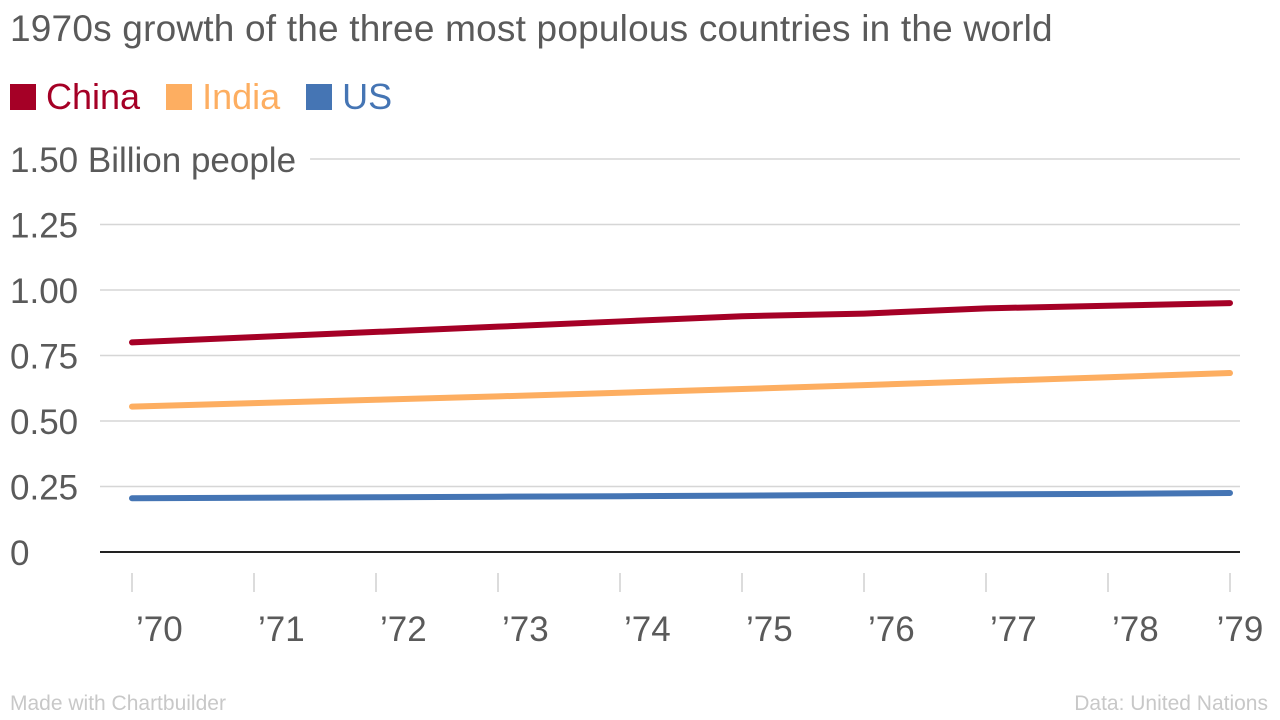 The height and width of the screenshot is (720, 1280). Describe the element at coordinates (19, 553) in the screenshot. I see `y-tick-label: 0` at that location.